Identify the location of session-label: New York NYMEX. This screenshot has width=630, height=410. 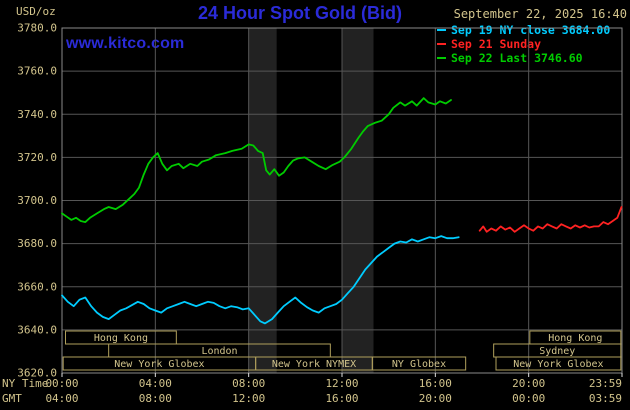
(314, 364).